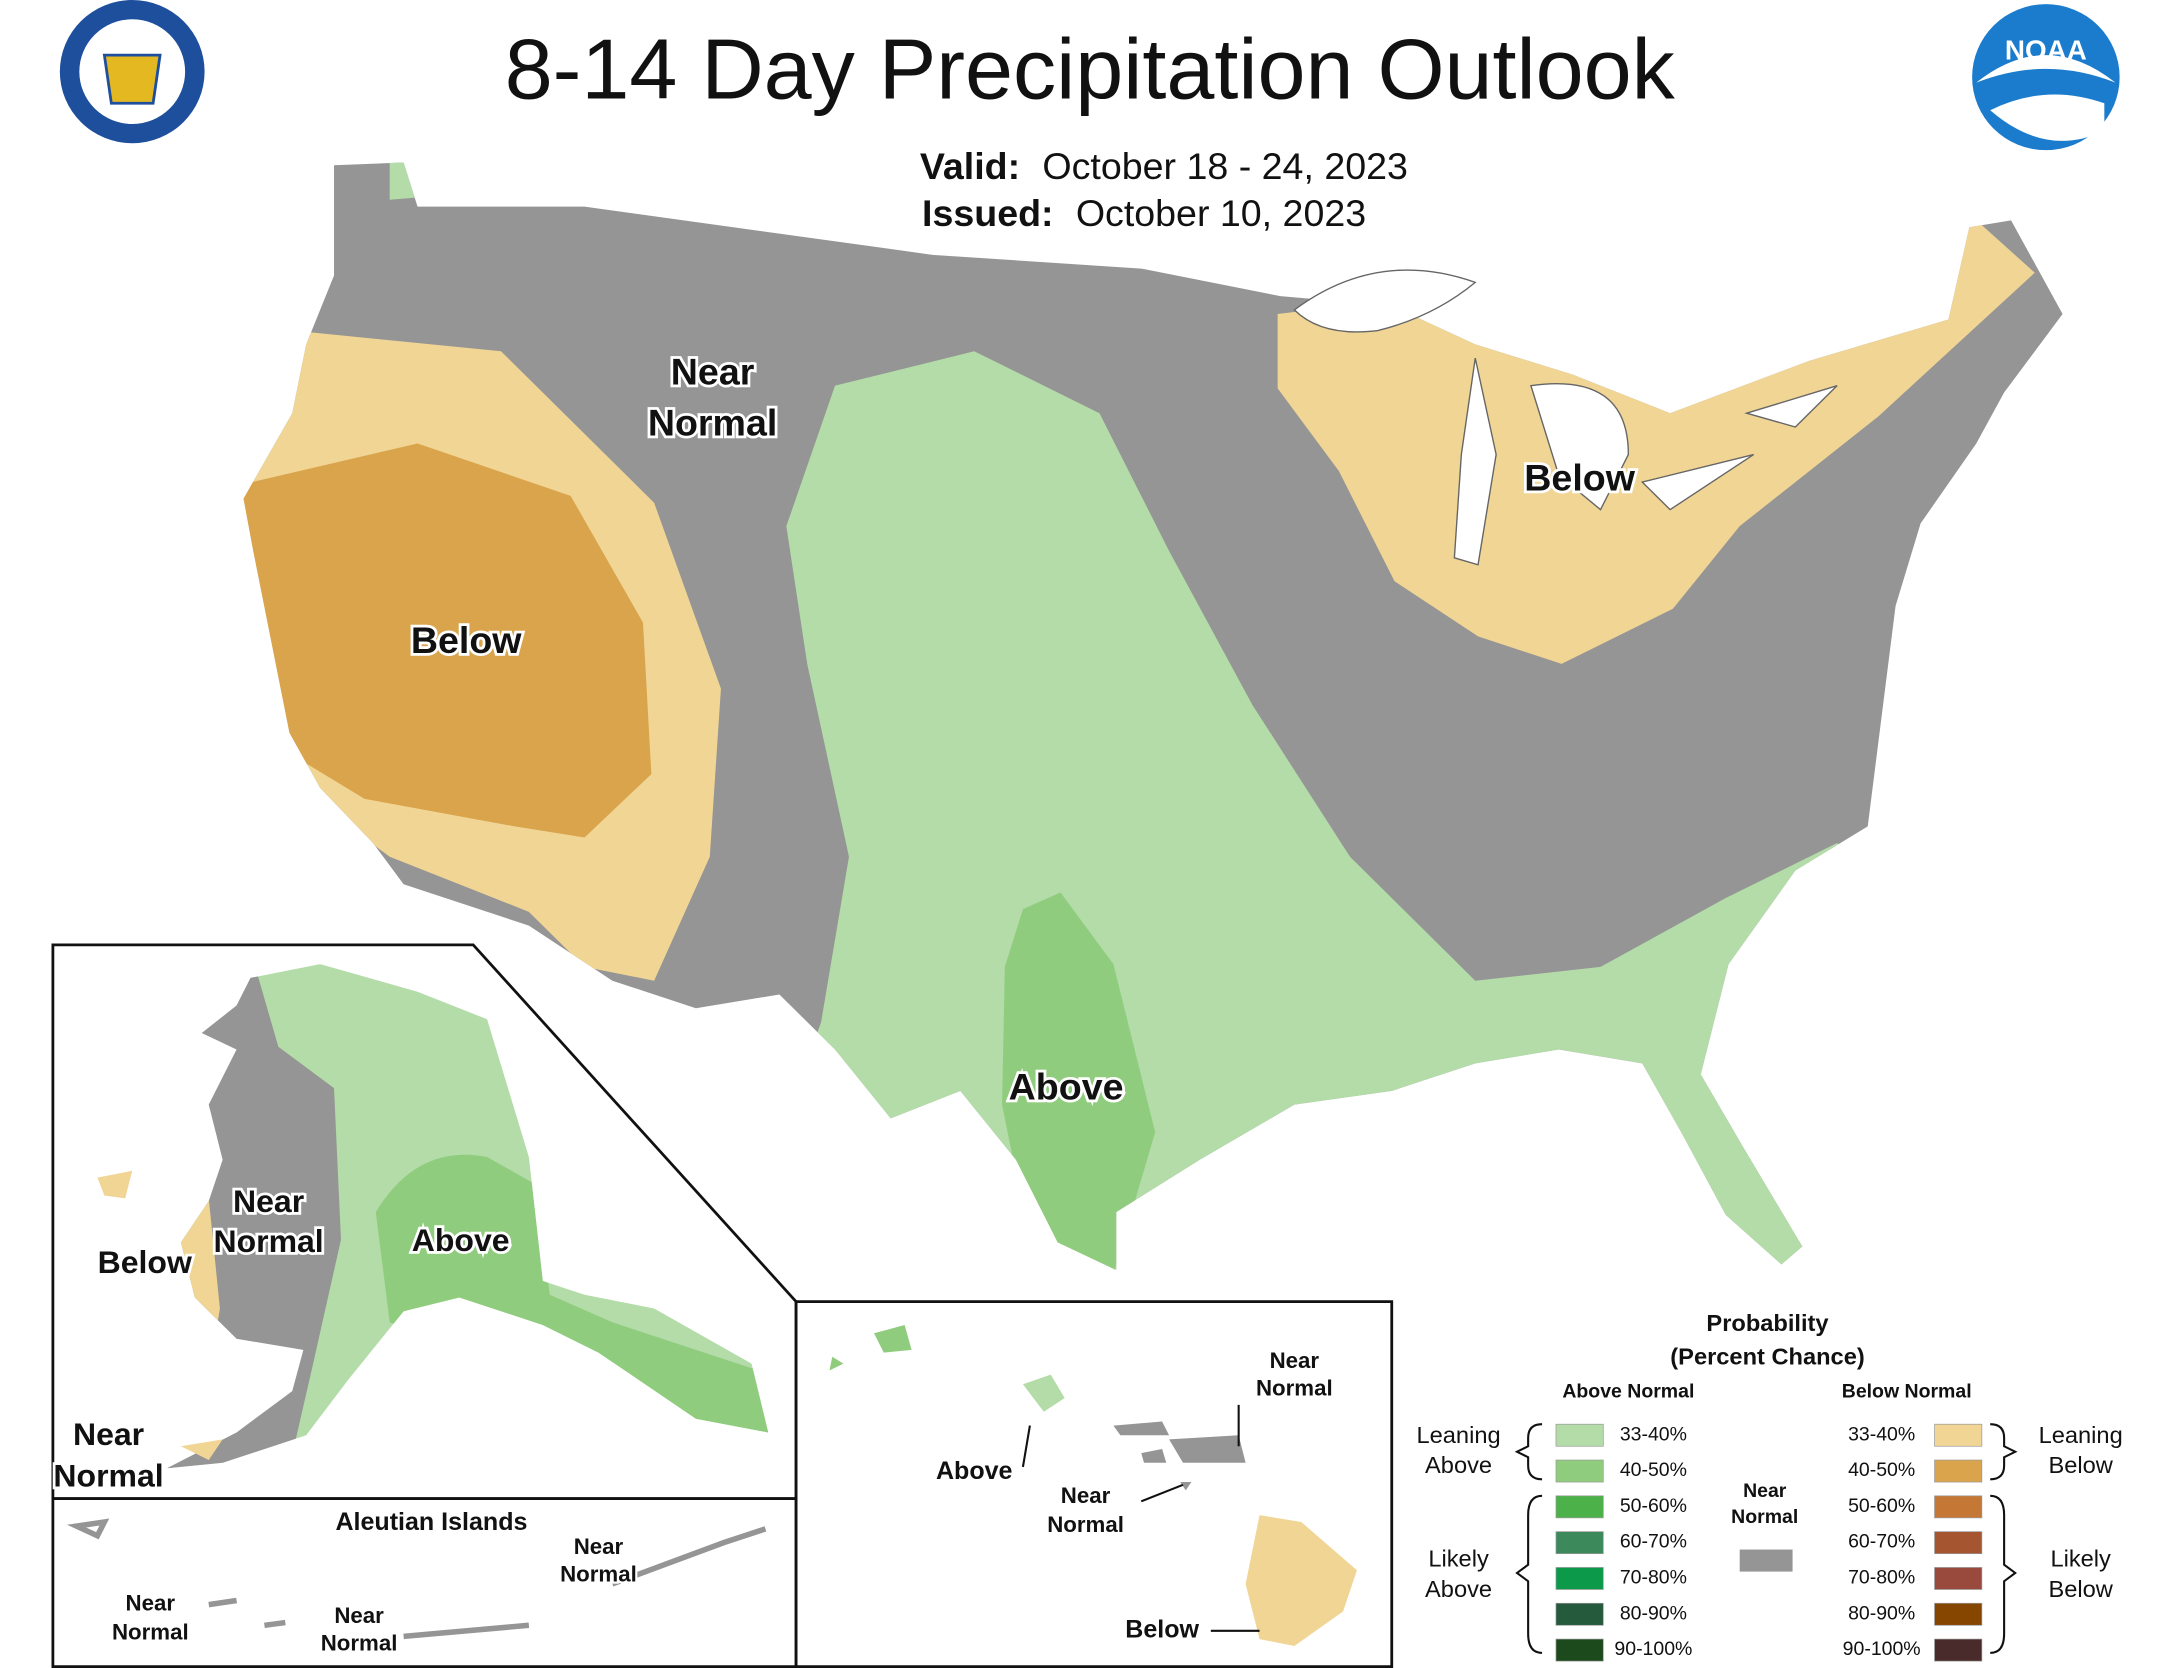  What do you see at coordinates (2046, 69) in the screenshot?
I see `noaa-gull` at bounding box center [2046, 69].